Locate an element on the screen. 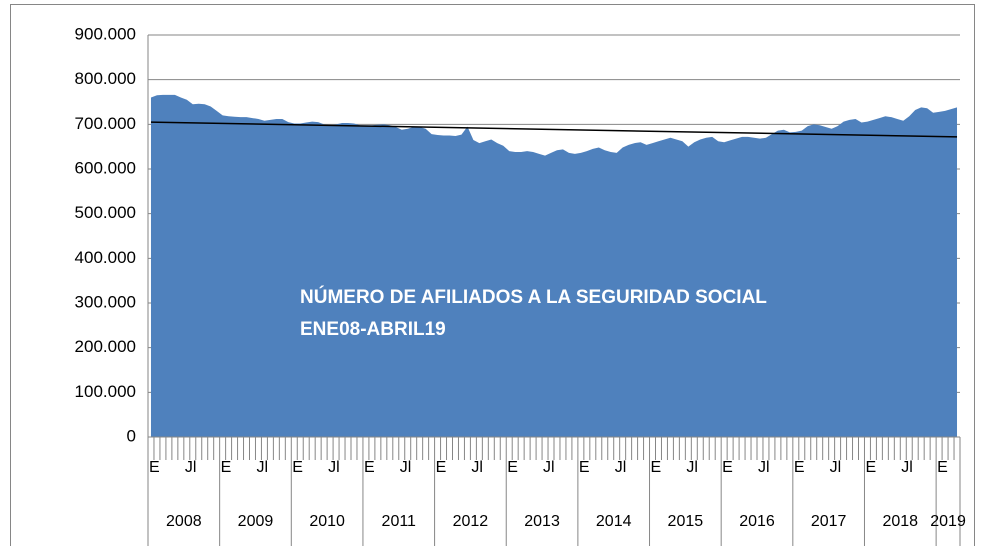 The height and width of the screenshot is (546, 995). year-label: 2014 is located at coordinates (614, 521).